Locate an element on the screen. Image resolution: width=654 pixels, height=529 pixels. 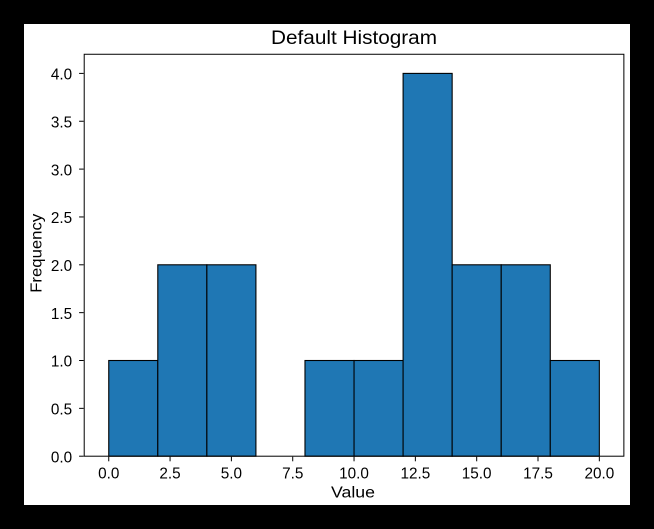
svg-text: 20.0 is located at coordinates (599, 473).